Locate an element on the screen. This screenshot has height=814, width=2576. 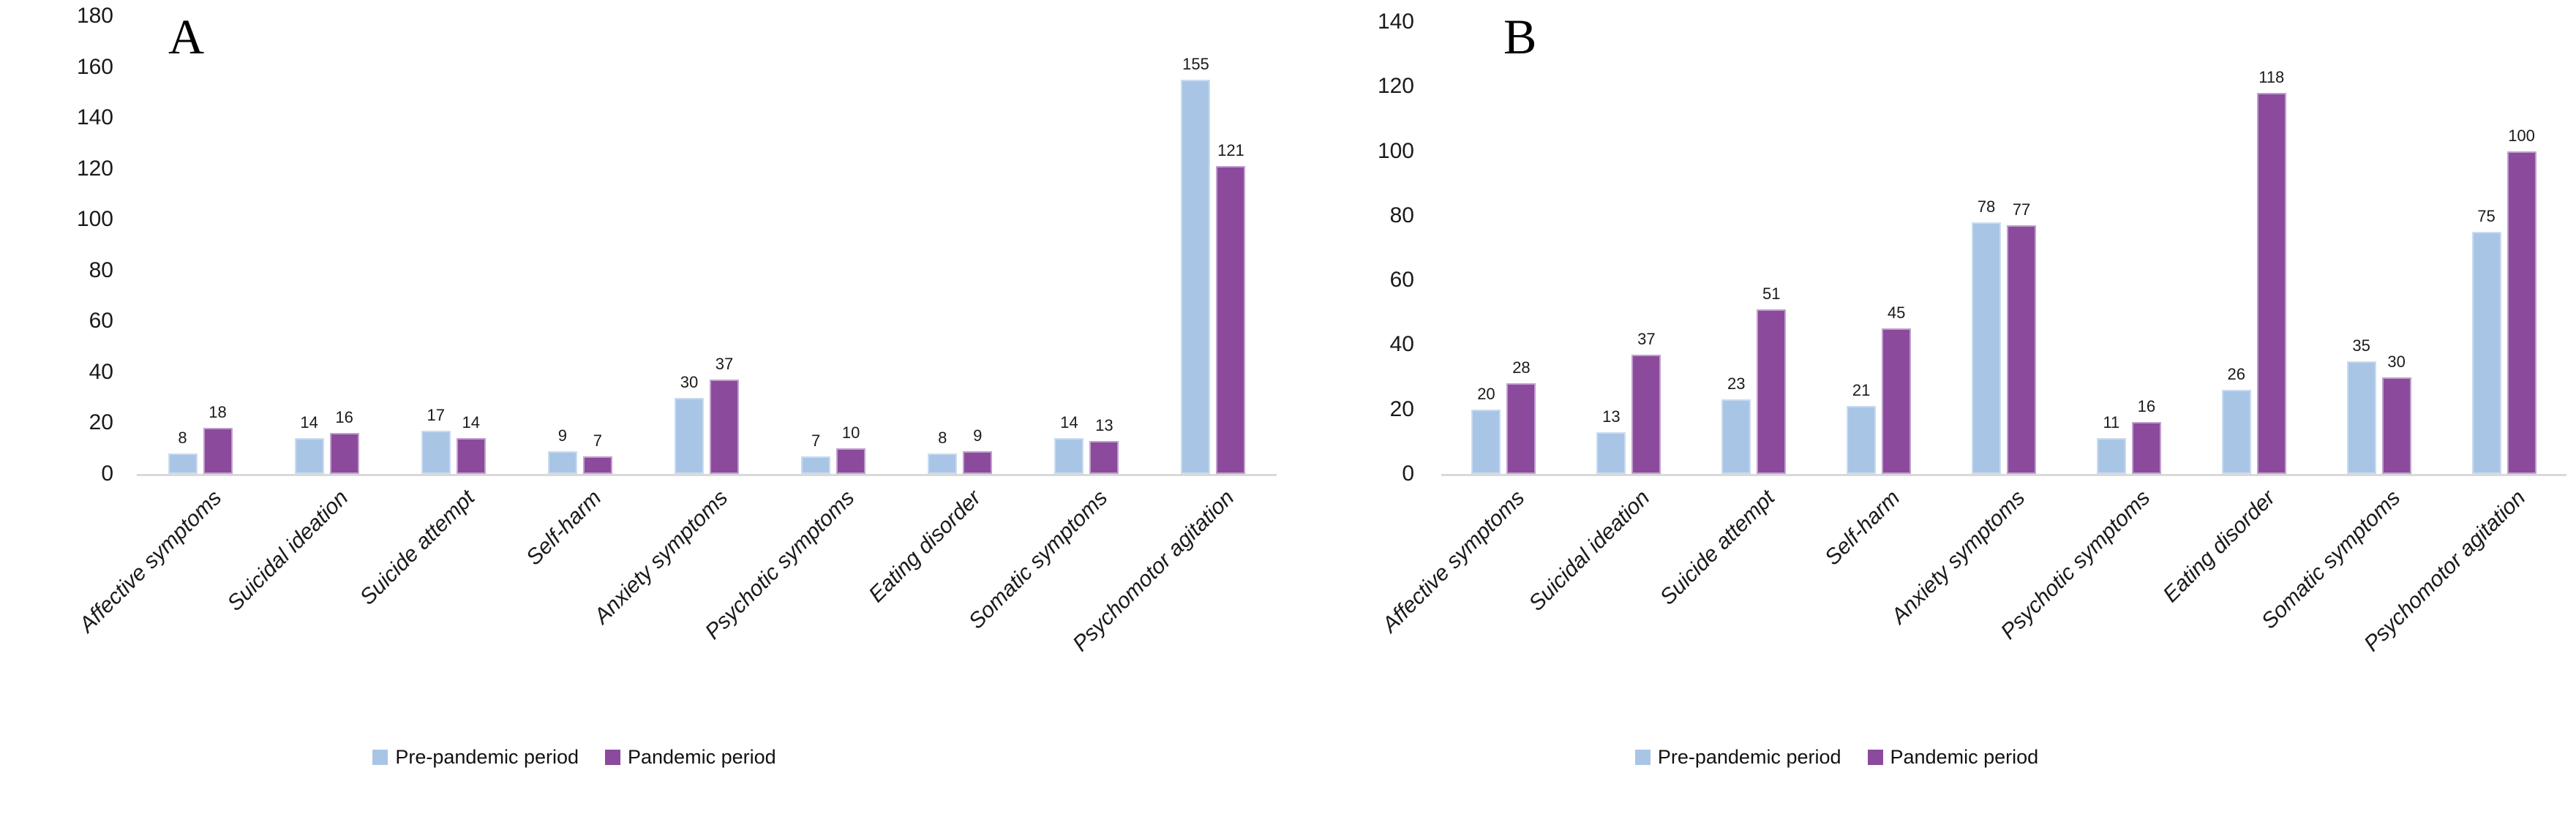
bar-value-label: 18 is located at coordinates (218, 412).